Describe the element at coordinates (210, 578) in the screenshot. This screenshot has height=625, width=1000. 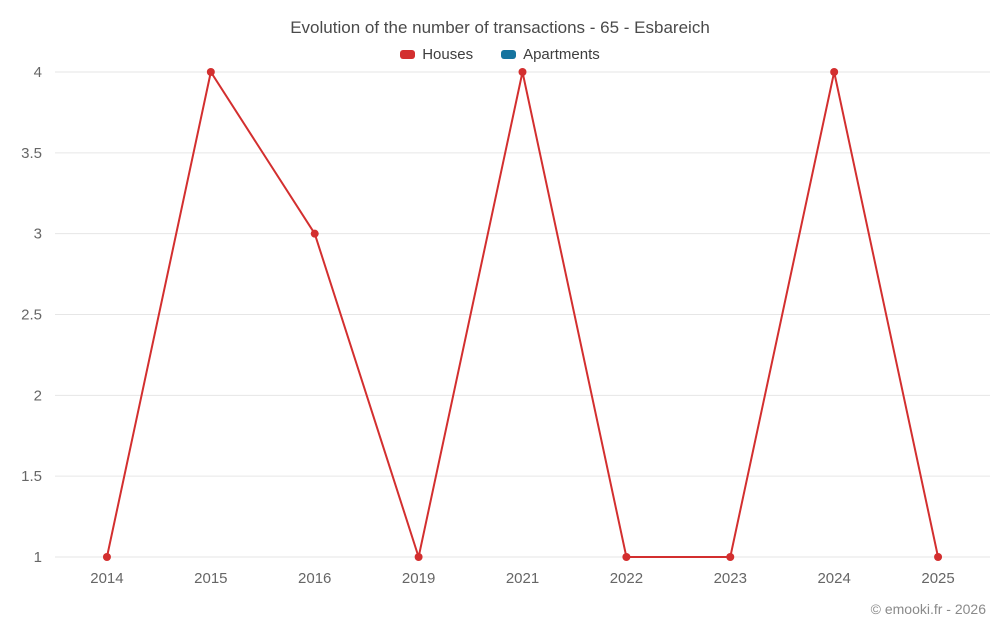
I see `x-axis-tick-label: 2015` at that location.